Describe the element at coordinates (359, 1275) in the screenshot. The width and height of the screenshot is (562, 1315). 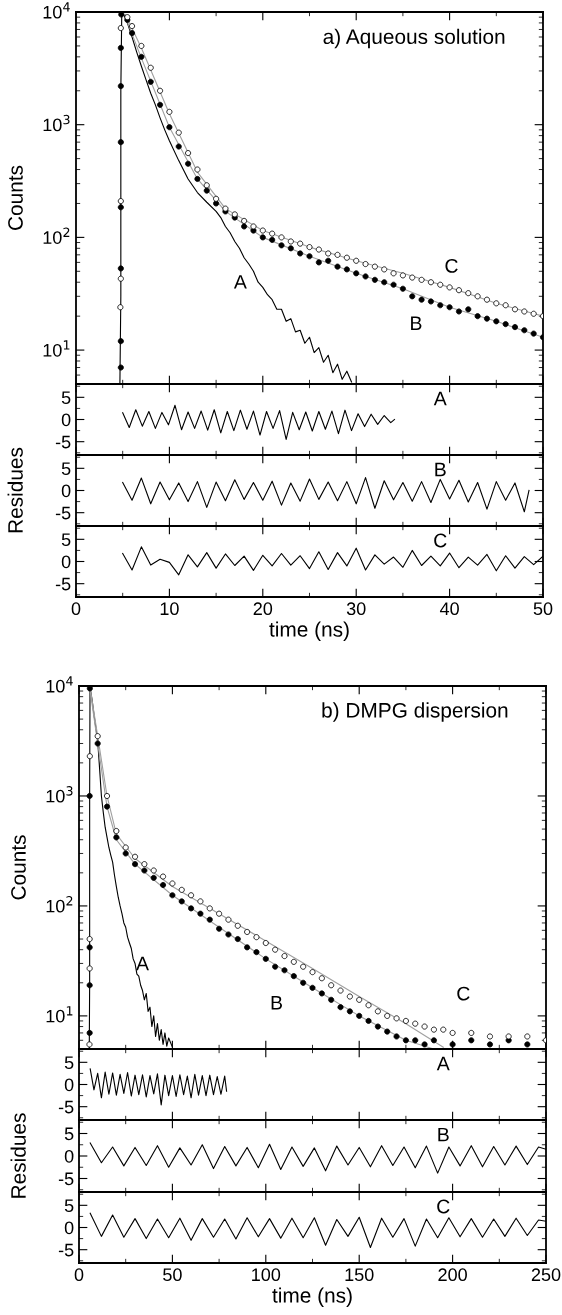
I see `x-tick-label: 150` at that location.